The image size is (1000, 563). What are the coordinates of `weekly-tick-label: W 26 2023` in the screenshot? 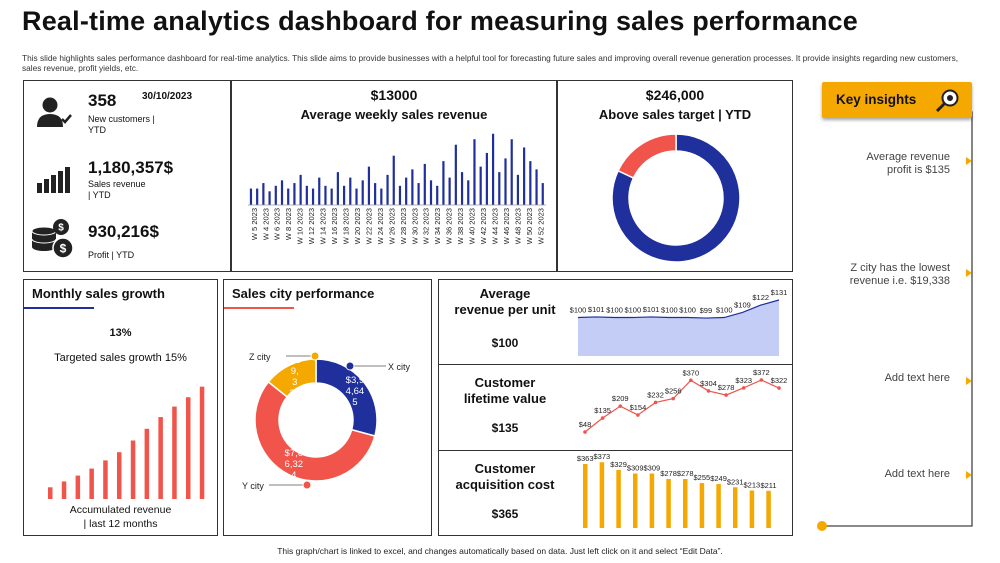 It's located at (391, 226).